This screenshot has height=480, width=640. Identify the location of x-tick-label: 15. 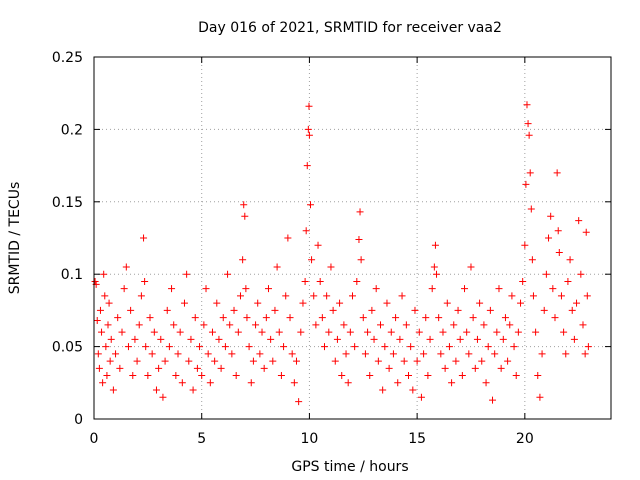
(417, 439).